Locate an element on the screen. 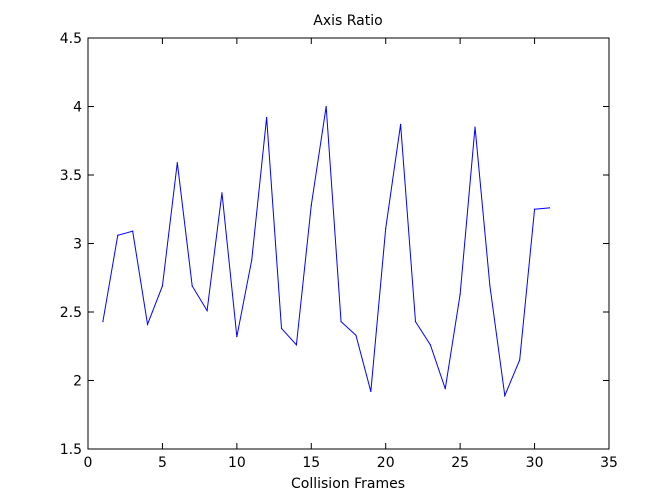 The width and height of the screenshot is (672, 504). y-tick-label: 3.5 is located at coordinates (71, 176).